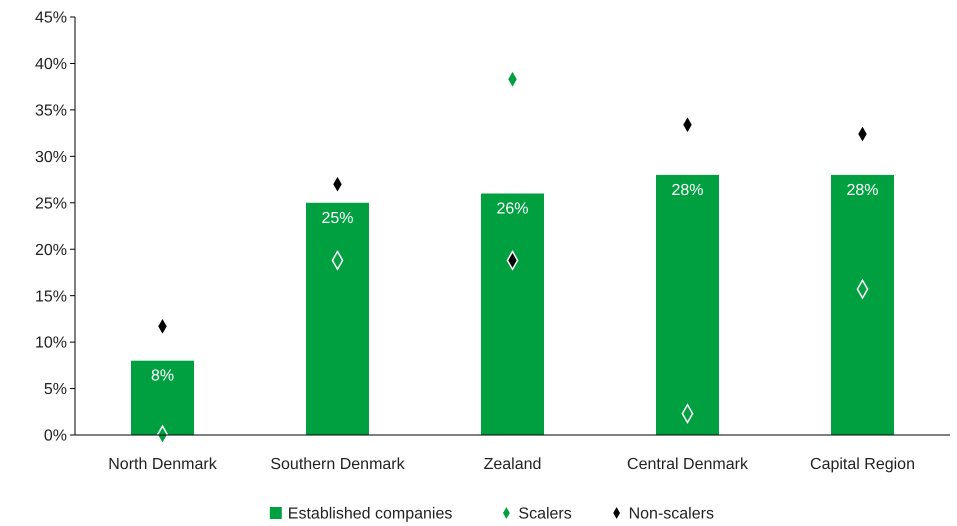  What do you see at coordinates (545, 514) in the screenshot?
I see `legend-label: Scalers` at bounding box center [545, 514].